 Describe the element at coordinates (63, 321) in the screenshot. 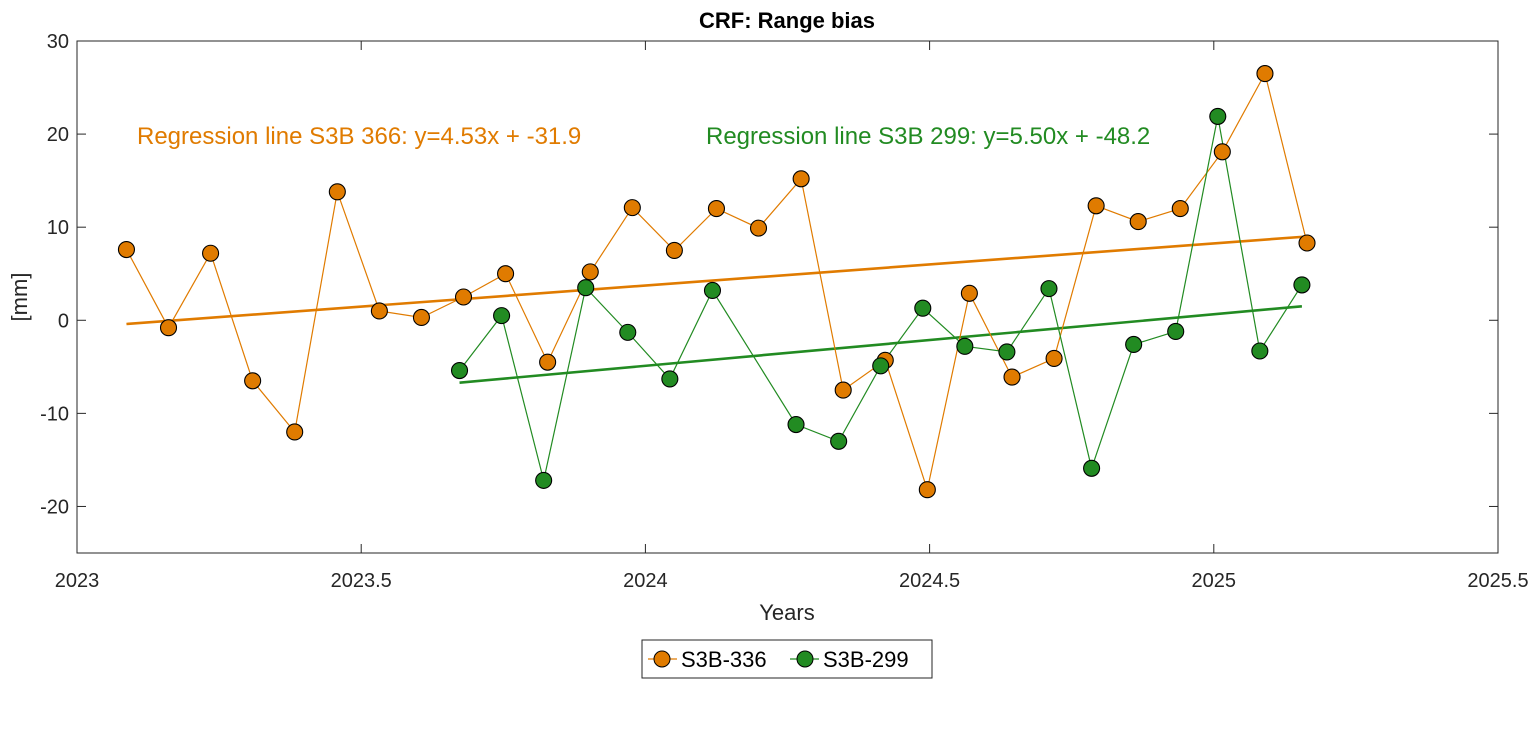

I see `y-tick-label: 0` at that location.